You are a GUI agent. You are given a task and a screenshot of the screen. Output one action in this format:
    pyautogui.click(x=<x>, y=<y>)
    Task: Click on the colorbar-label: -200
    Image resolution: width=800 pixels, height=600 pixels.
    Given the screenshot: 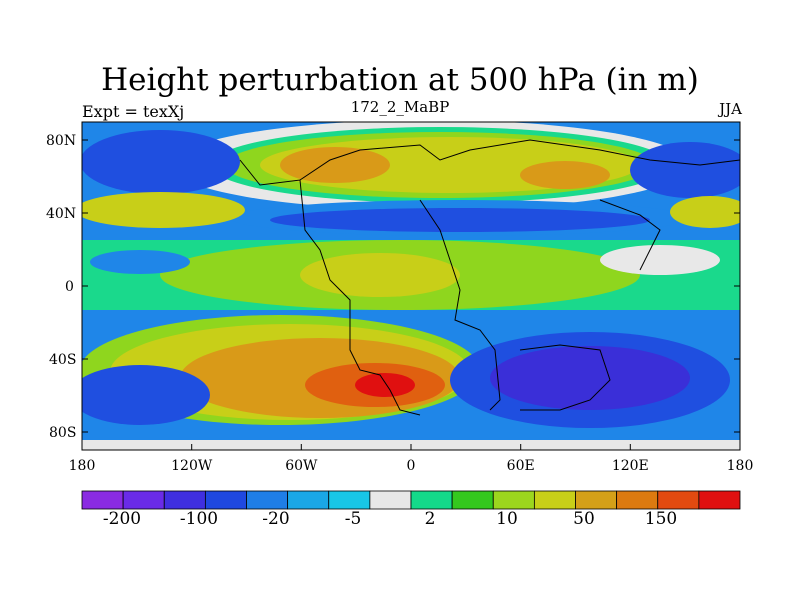 What is the action you would take?
    pyautogui.click(x=122, y=519)
    